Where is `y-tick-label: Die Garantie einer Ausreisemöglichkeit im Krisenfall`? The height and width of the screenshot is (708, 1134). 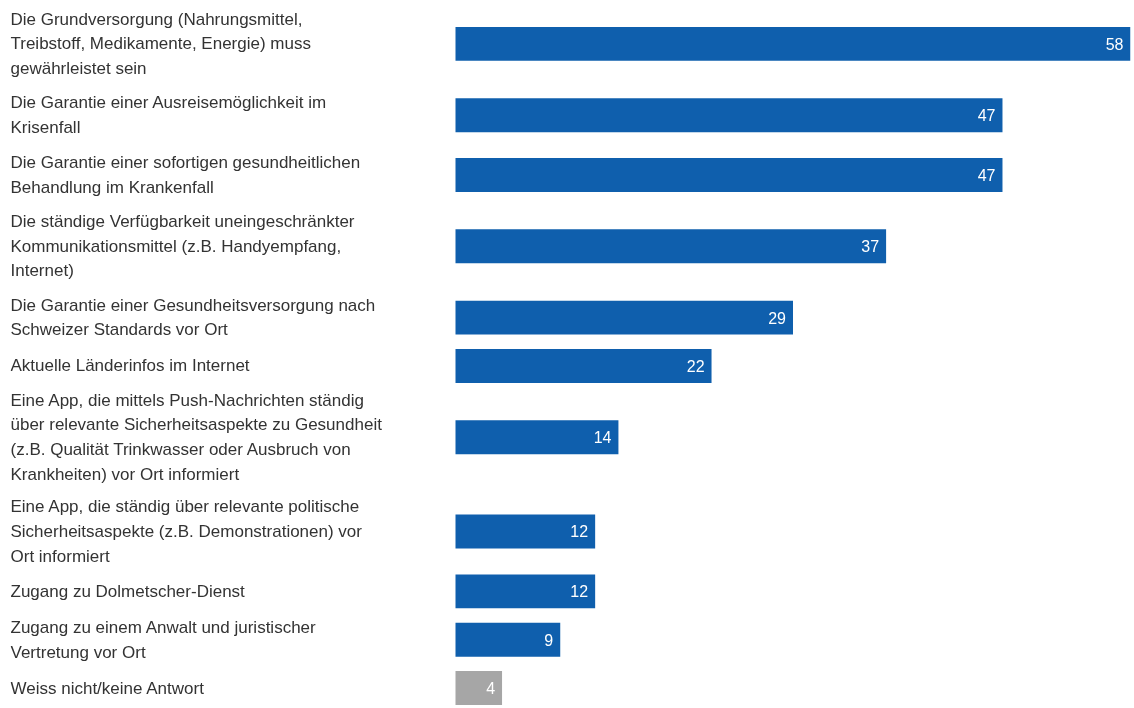
y-tick-label: Die Garantie einer Ausreisemöglichkeit im Krisenfall is located at coordinates (168, 115).